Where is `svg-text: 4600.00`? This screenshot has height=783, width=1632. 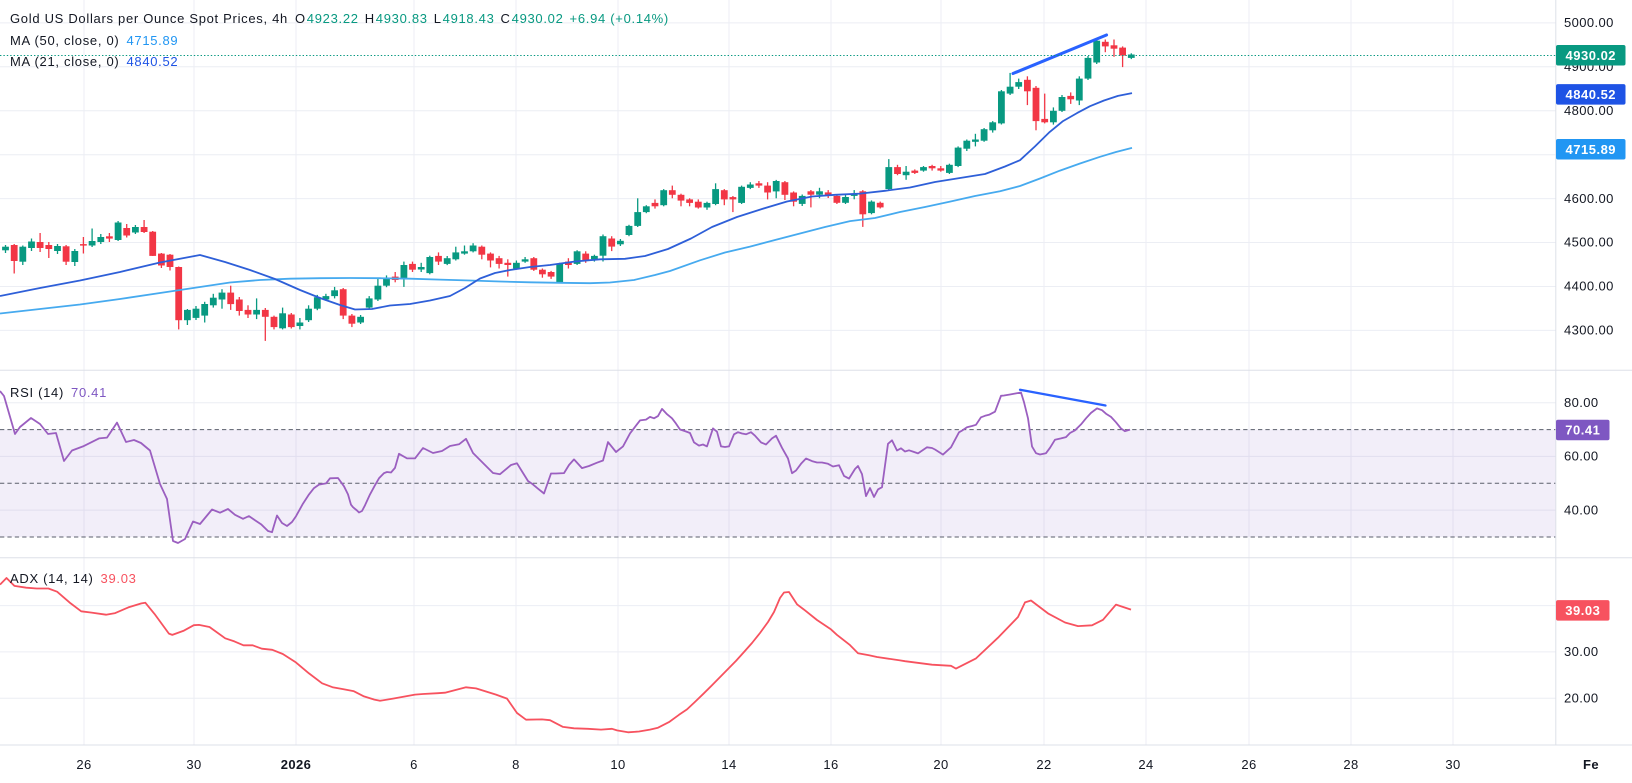 svg-text: 4600.00 is located at coordinates (1589, 198).